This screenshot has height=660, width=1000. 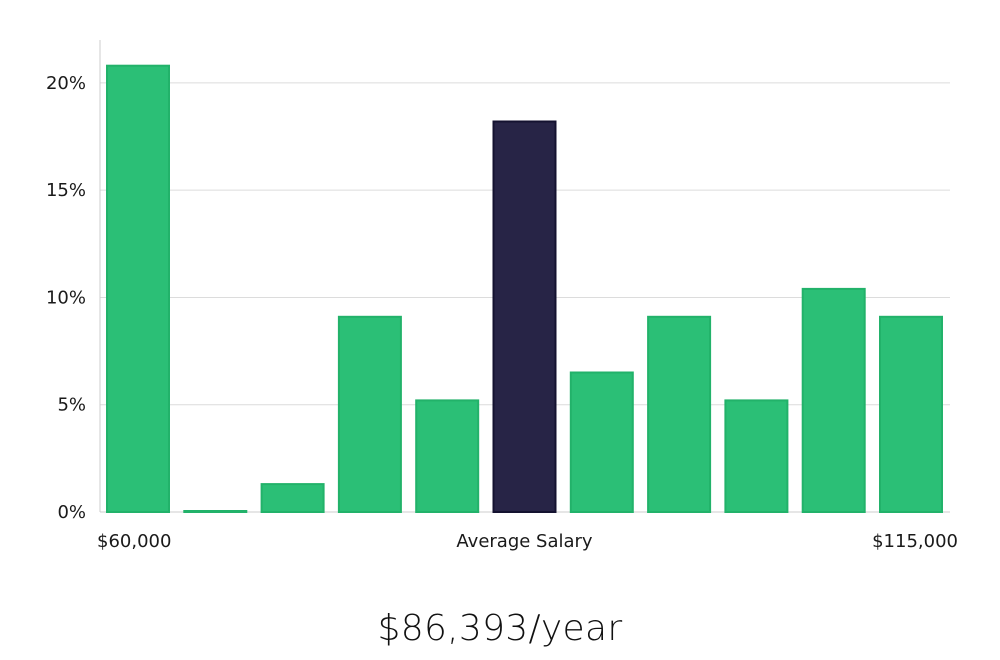 What do you see at coordinates (134, 541) in the screenshot?
I see `x-label-min: $60,000` at bounding box center [134, 541].